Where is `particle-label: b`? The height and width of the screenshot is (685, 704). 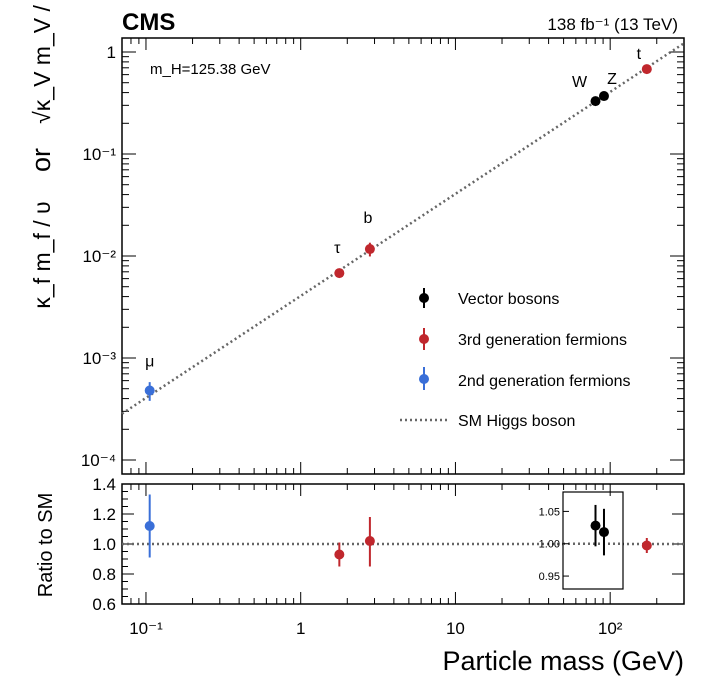
particle-label: b is located at coordinates (367, 218).